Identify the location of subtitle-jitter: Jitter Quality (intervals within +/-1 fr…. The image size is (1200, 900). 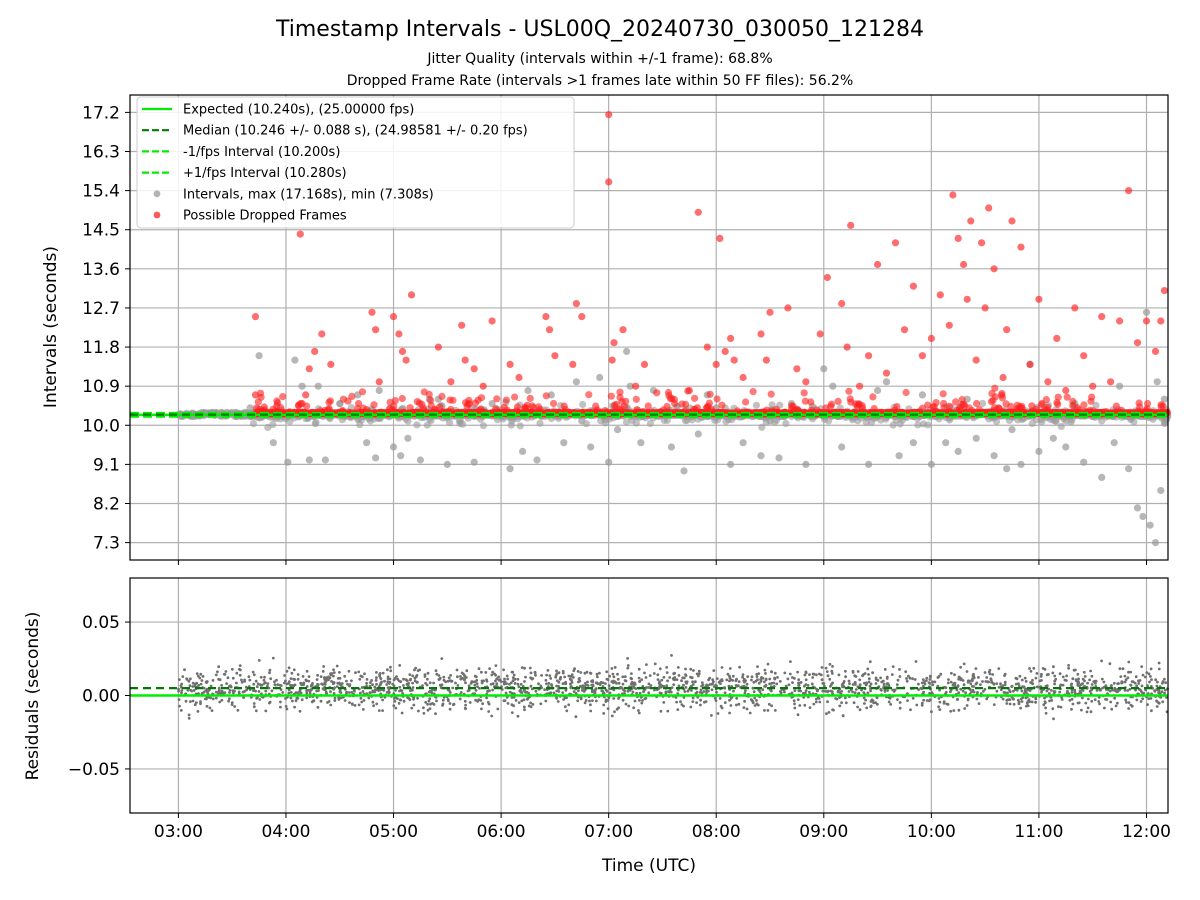
(599, 59).